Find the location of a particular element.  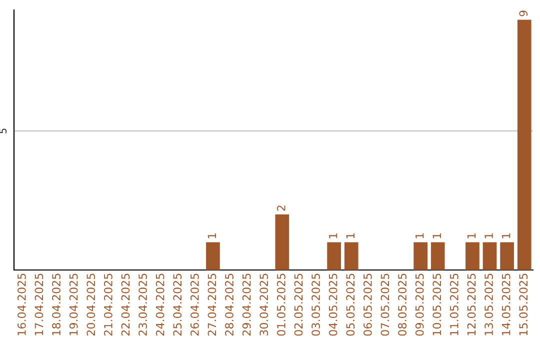

x-tick-label: 03.05.2025 is located at coordinates (316, 305).